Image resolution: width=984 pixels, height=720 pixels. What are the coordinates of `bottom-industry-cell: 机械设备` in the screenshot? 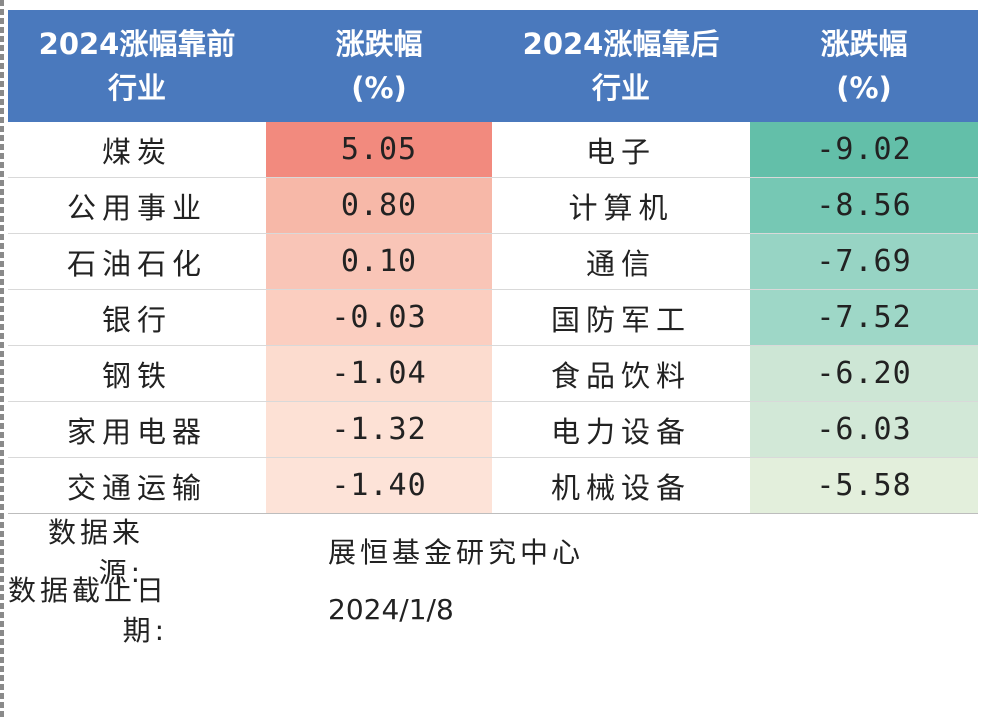 It's located at (620, 487).